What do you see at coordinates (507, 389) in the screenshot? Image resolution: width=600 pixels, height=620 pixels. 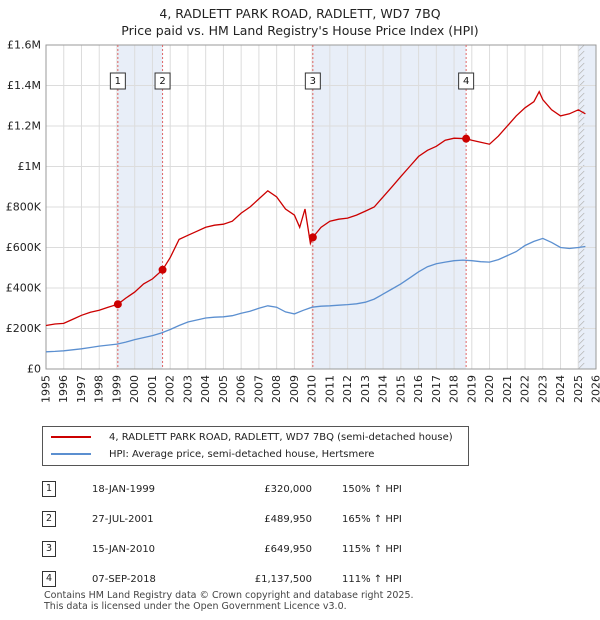 I see `x-tick-label: 2021` at bounding box center [507, 389].